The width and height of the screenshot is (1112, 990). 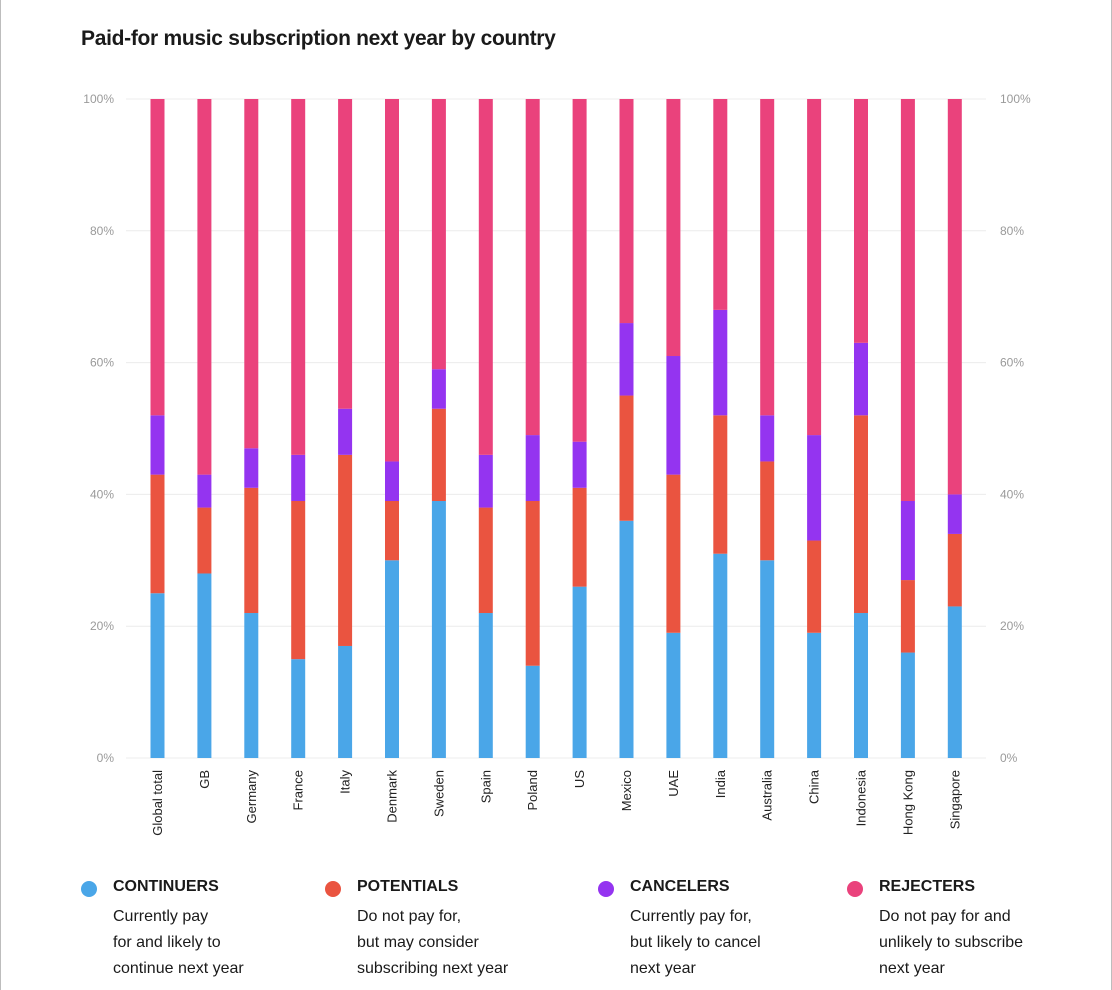 I want to click on y-tick-label-right: 20%, so click(x=1012, y=626).